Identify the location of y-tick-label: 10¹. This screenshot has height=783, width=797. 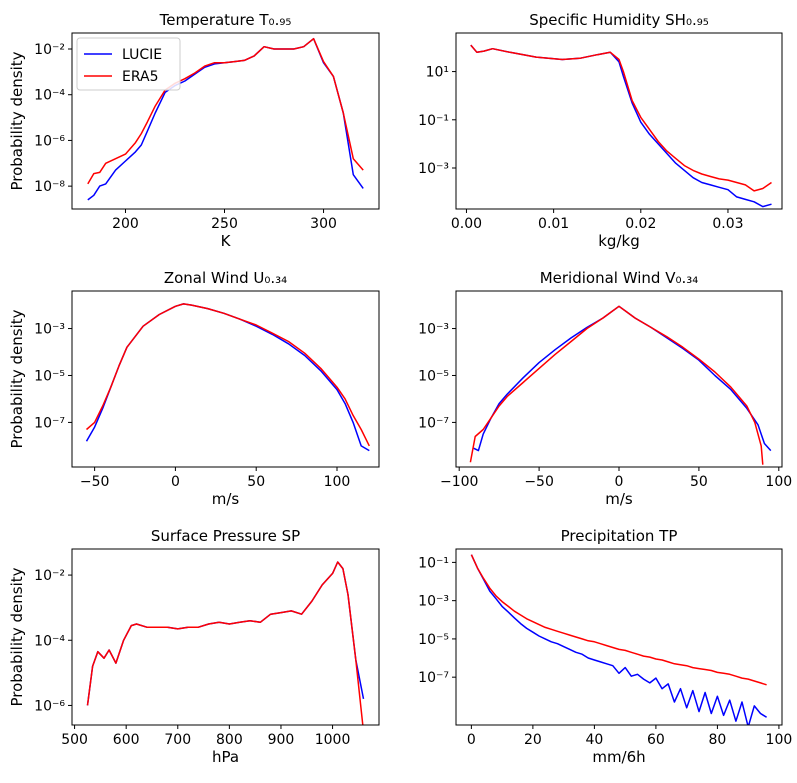
(437, 73).